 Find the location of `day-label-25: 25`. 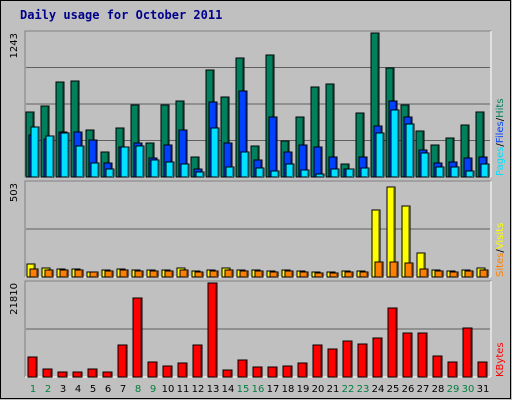

day-label-25: 25 is located at coordinates (393, 389).